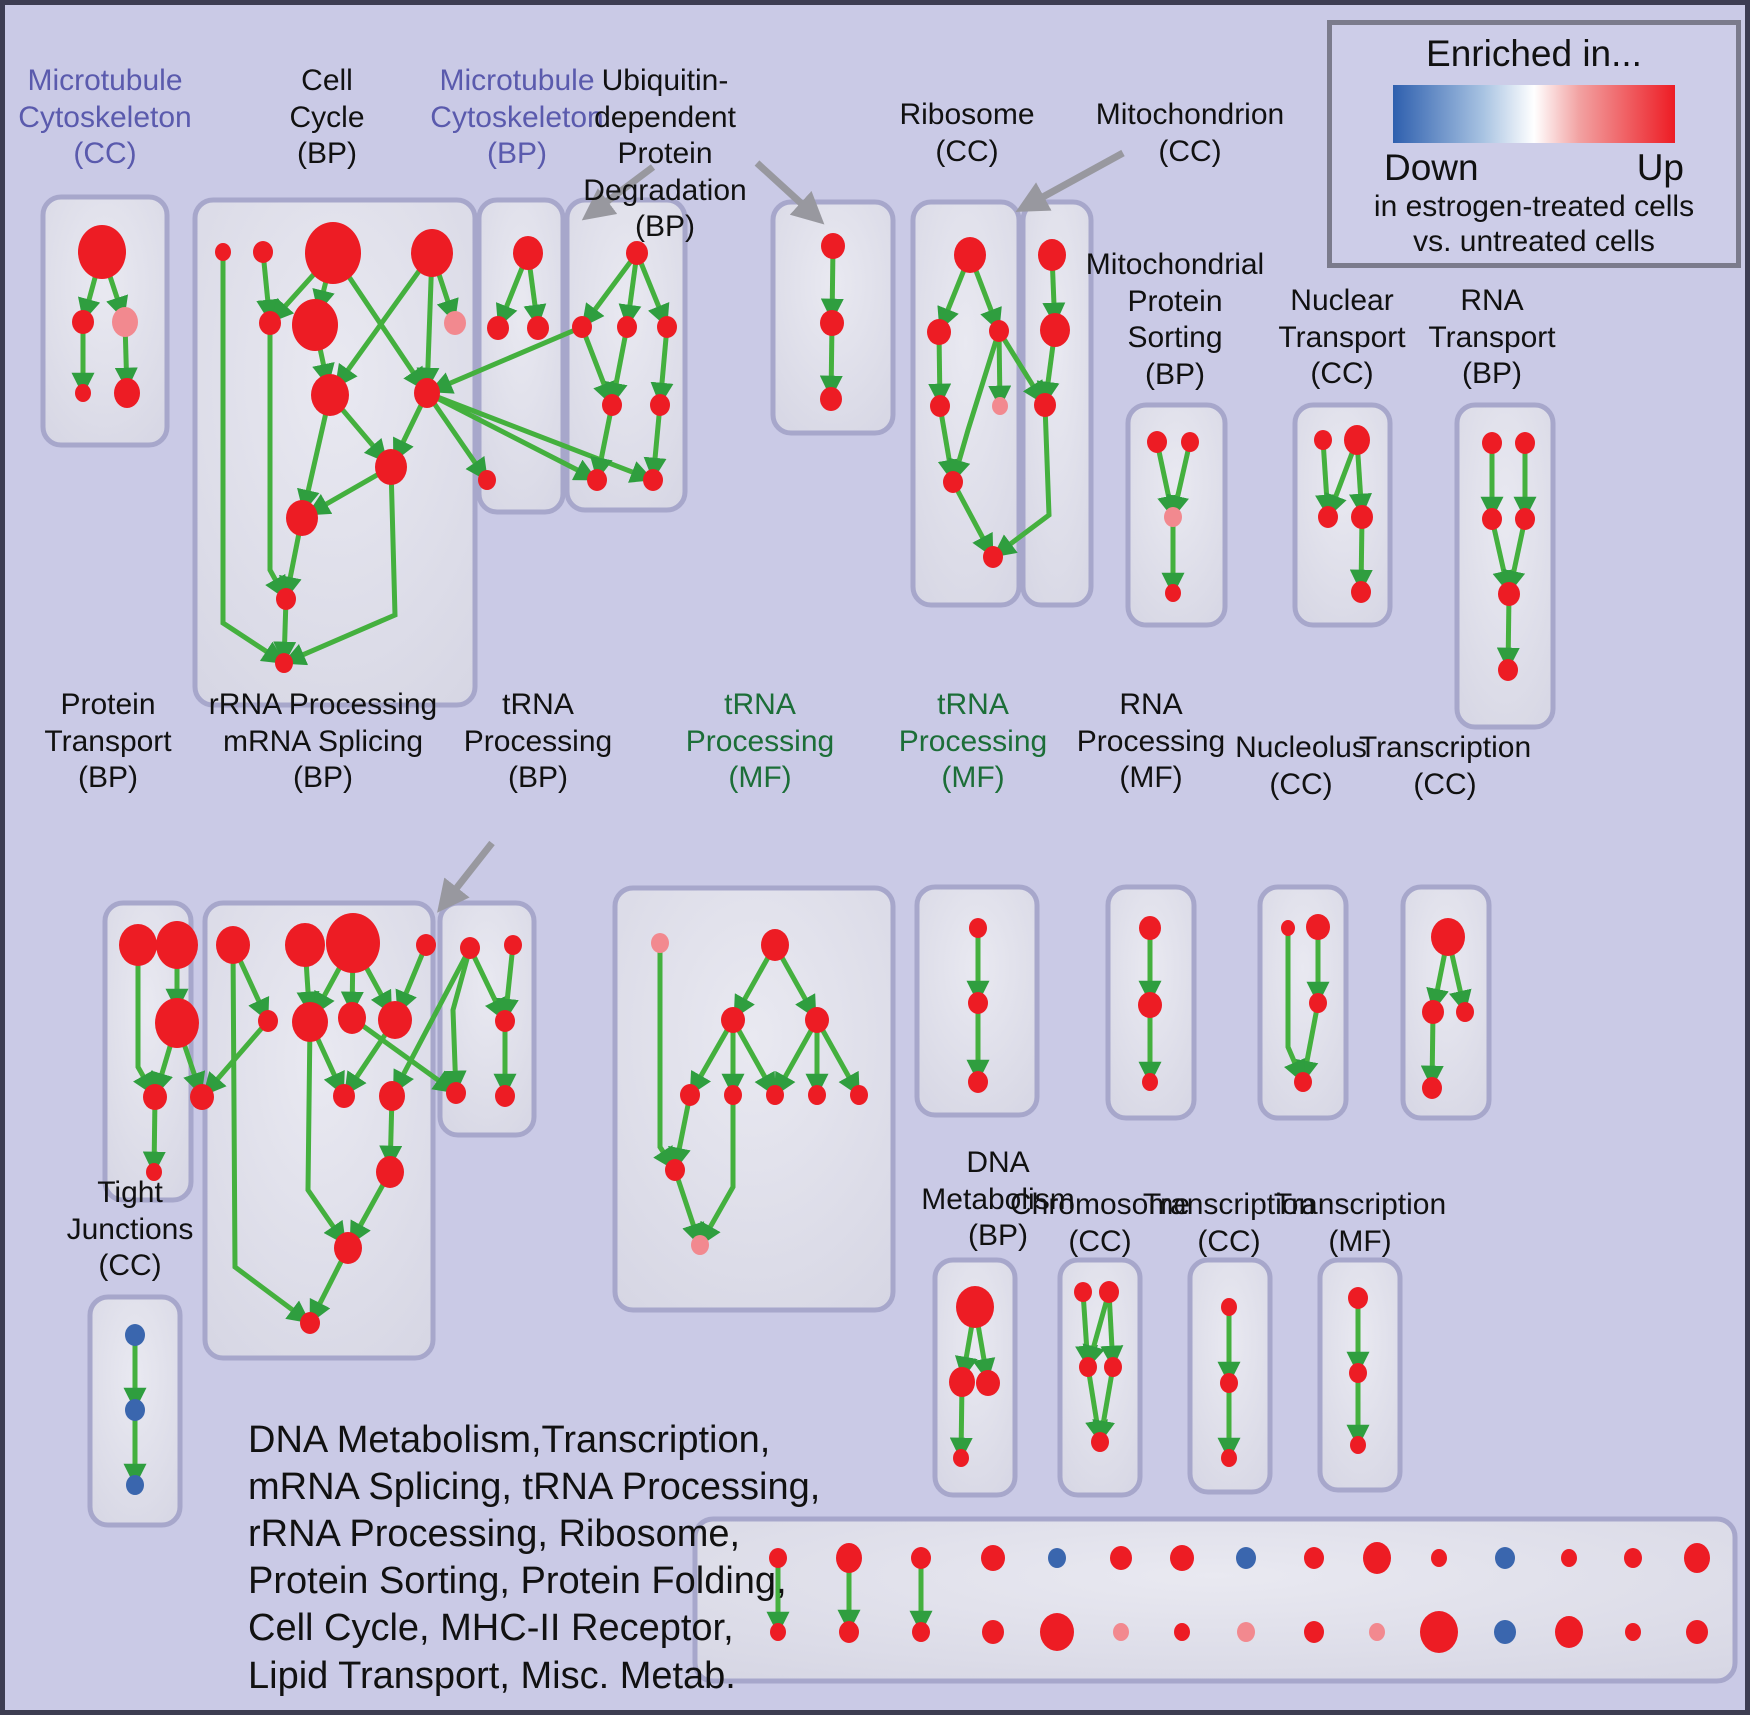 This screenshot has width=1750, height=1715. I want to click on edge-r3-mt3, so click(1020, 367).